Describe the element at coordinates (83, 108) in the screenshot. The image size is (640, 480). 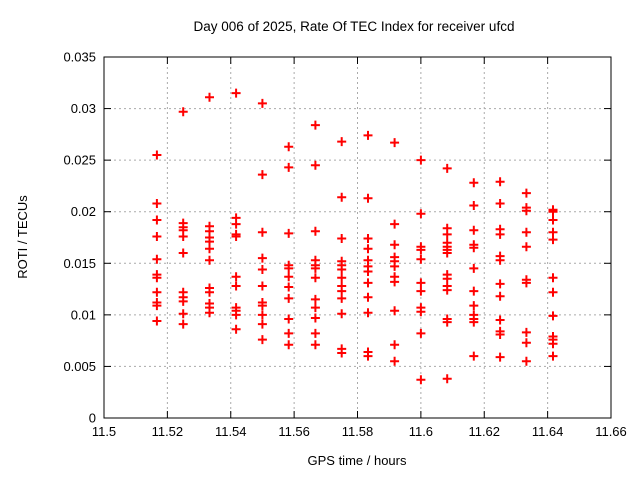
I see `y-tick-label: 0.03` at that location.